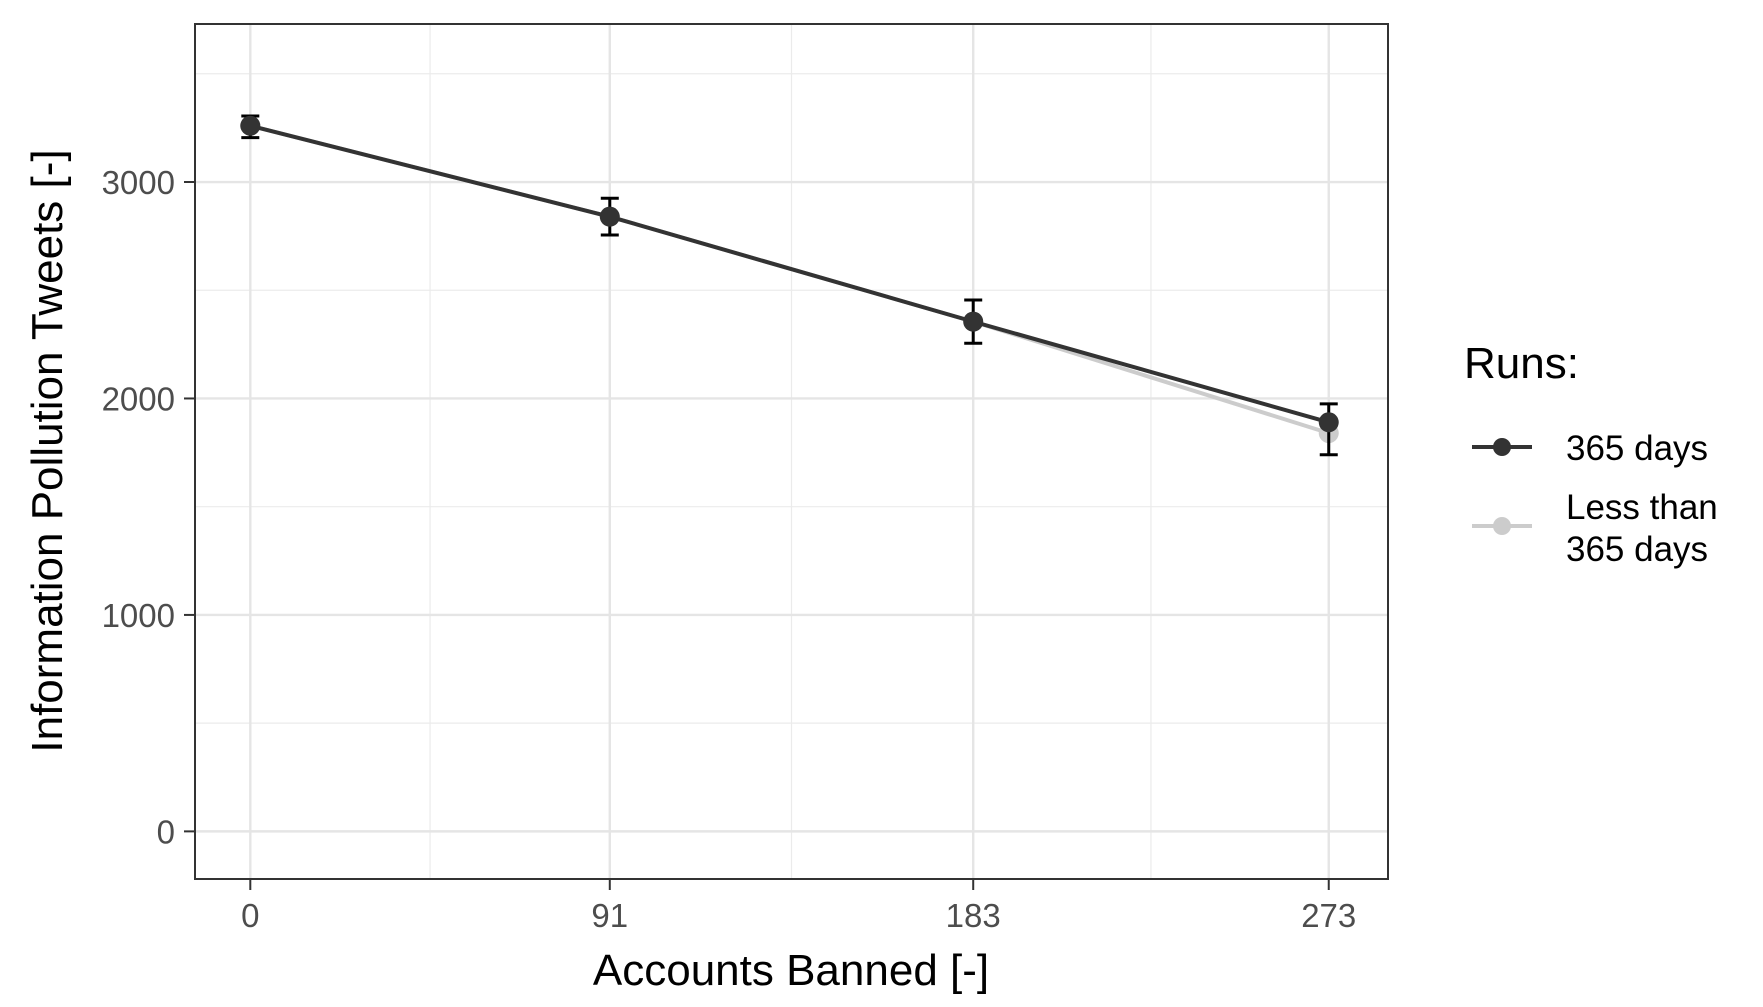  I want to click on legend-label-line-2: 365 days, so click(1637, 549).